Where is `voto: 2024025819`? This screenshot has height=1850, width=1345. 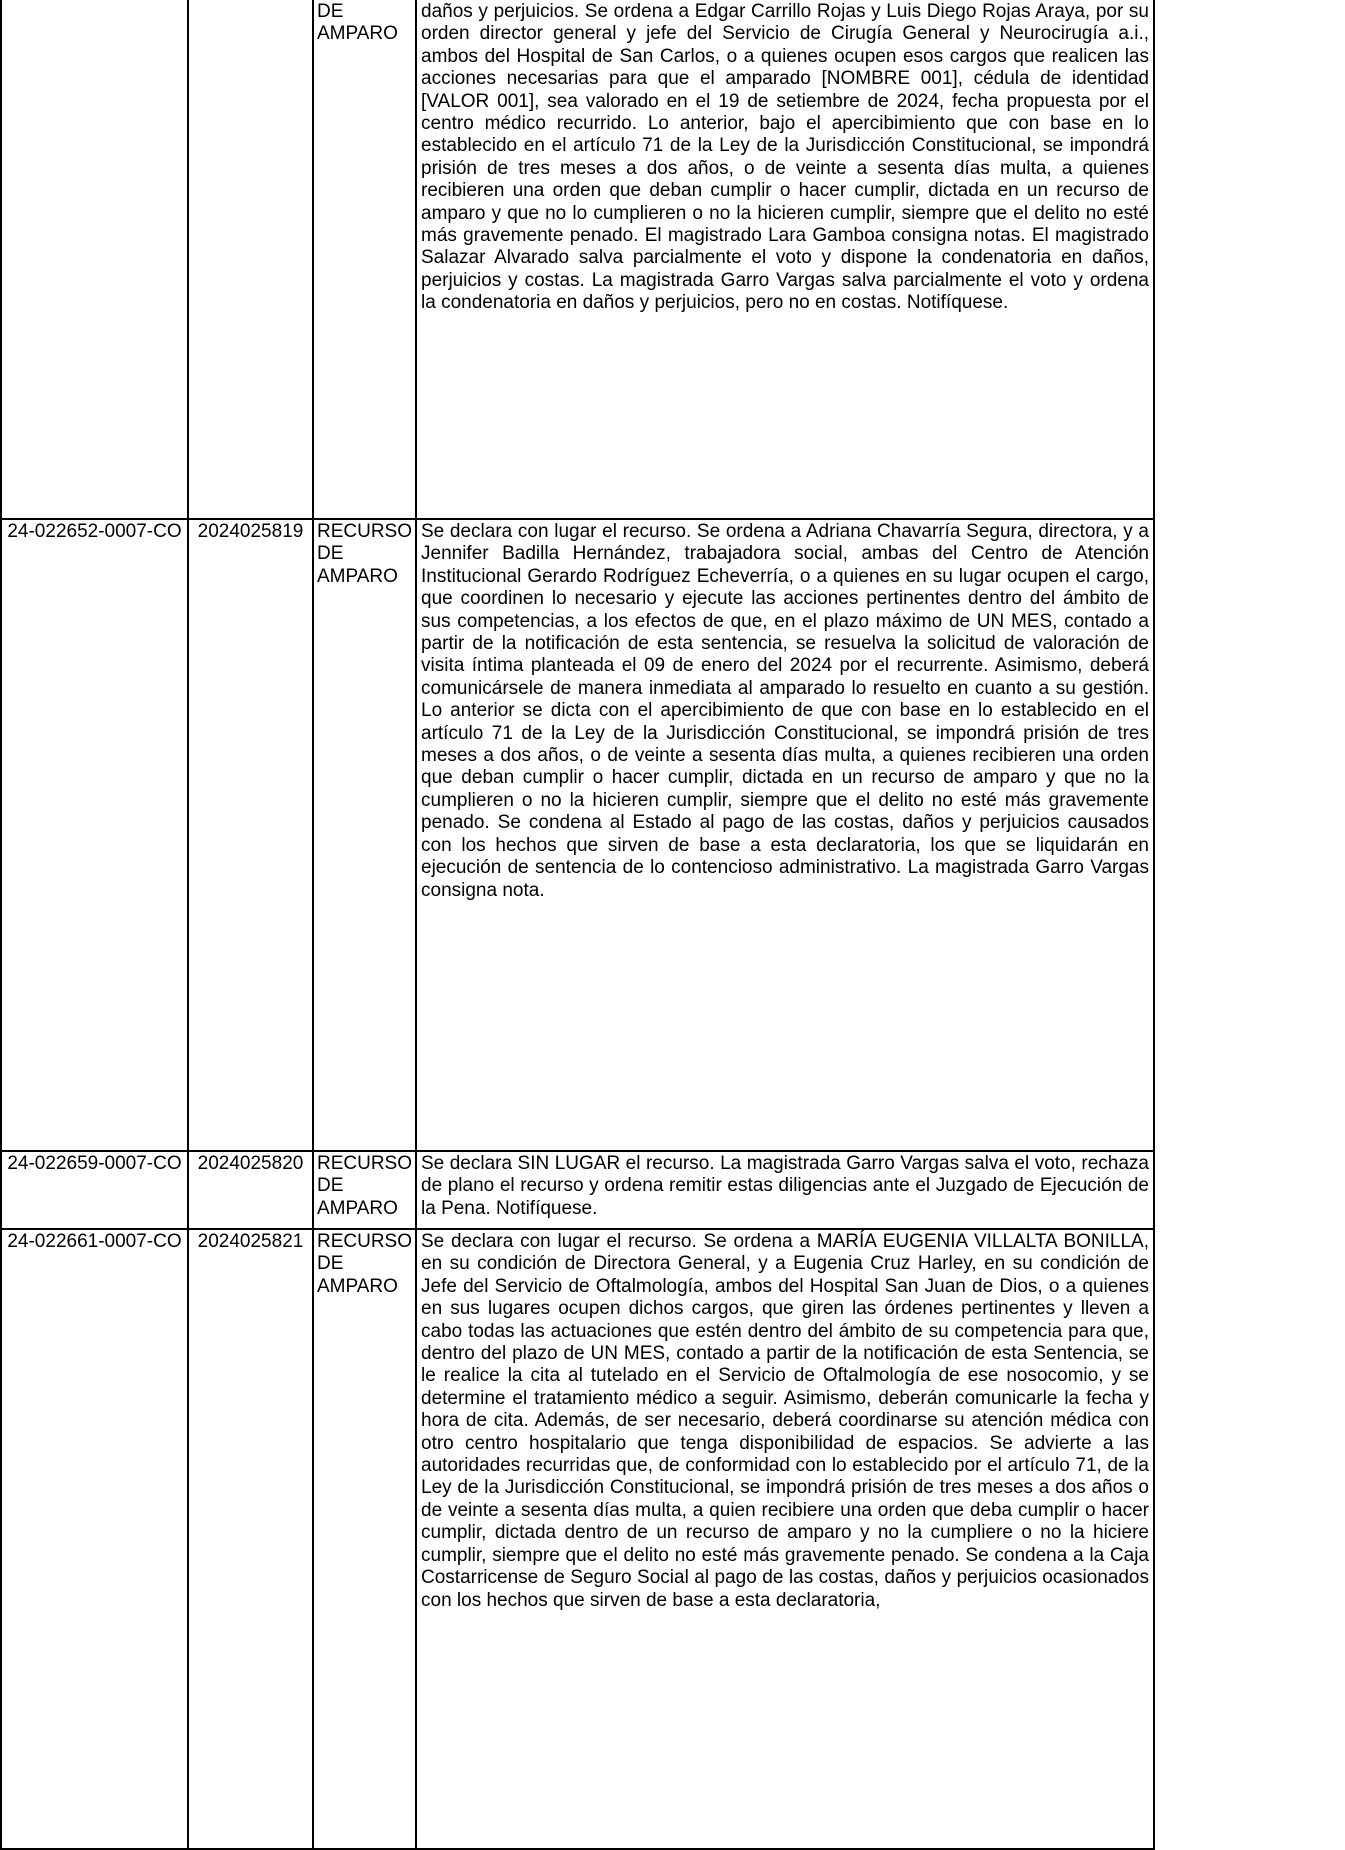
voto: 2024025819 is located at coordinates (250, 835).